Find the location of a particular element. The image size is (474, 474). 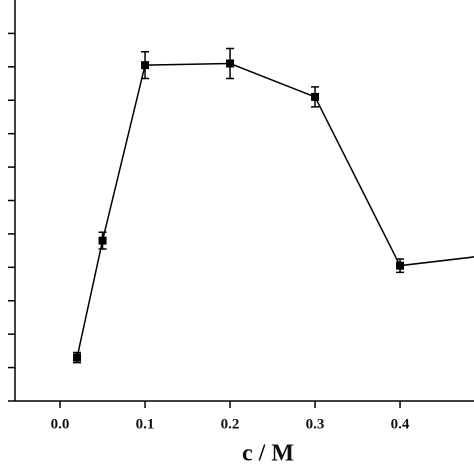

x-tick-label: 0.0 is located at coordinates (60, 424).